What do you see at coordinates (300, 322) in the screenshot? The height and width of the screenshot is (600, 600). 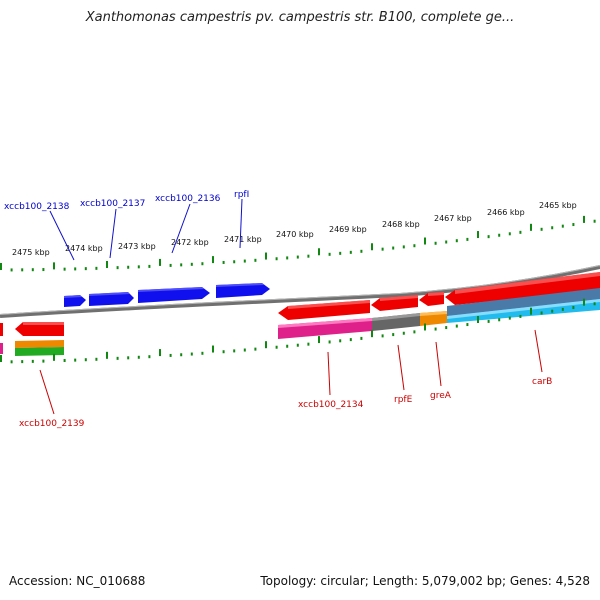 I see `feature-track` at bounding box center [300, 322].